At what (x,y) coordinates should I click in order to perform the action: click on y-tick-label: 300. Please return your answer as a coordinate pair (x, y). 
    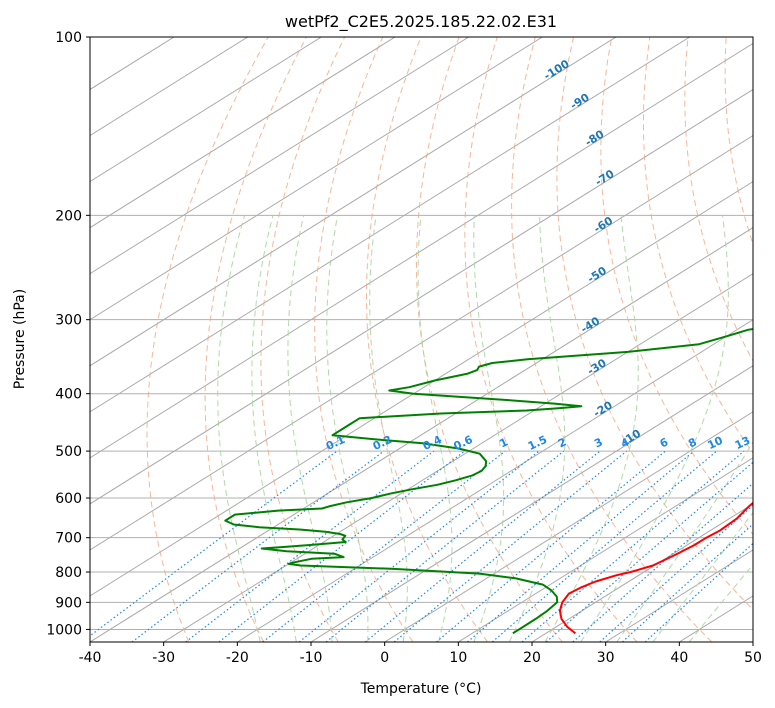
    Looking at the image, I should click on (68, 321).